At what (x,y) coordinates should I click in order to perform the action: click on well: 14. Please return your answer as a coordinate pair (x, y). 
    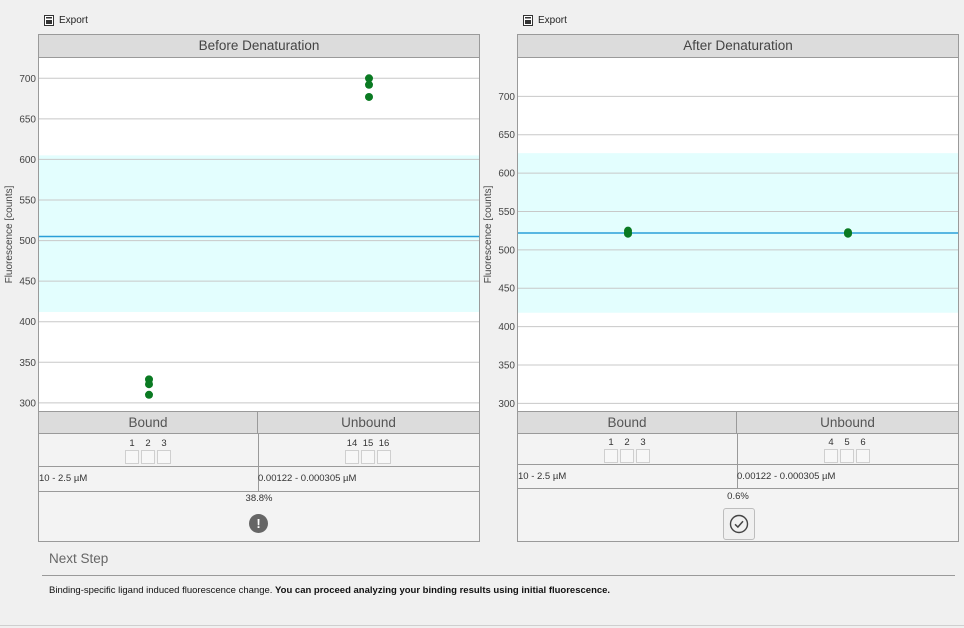
    Looking at the image, I should click on (352, 451).